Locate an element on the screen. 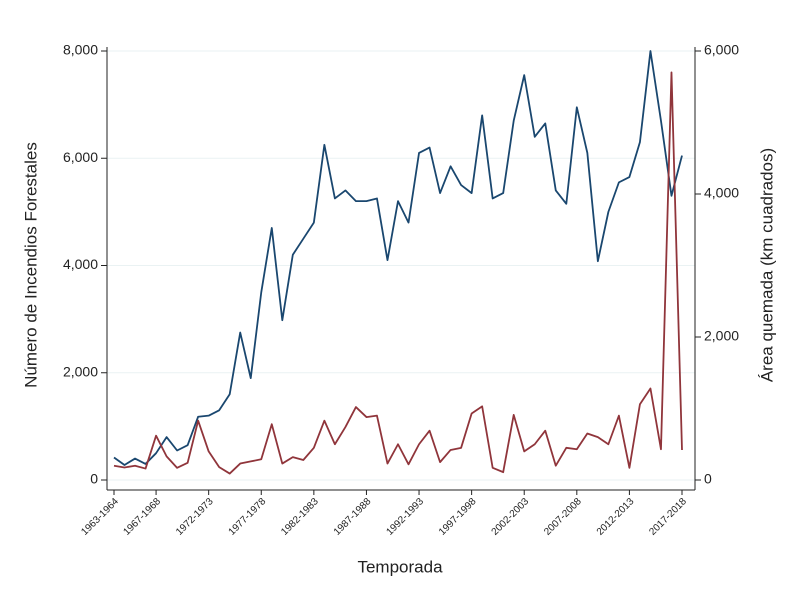 The height and width of the screenshot is (589, 800). y-tick-label: 6,000 is located at coordinates (80, 157).